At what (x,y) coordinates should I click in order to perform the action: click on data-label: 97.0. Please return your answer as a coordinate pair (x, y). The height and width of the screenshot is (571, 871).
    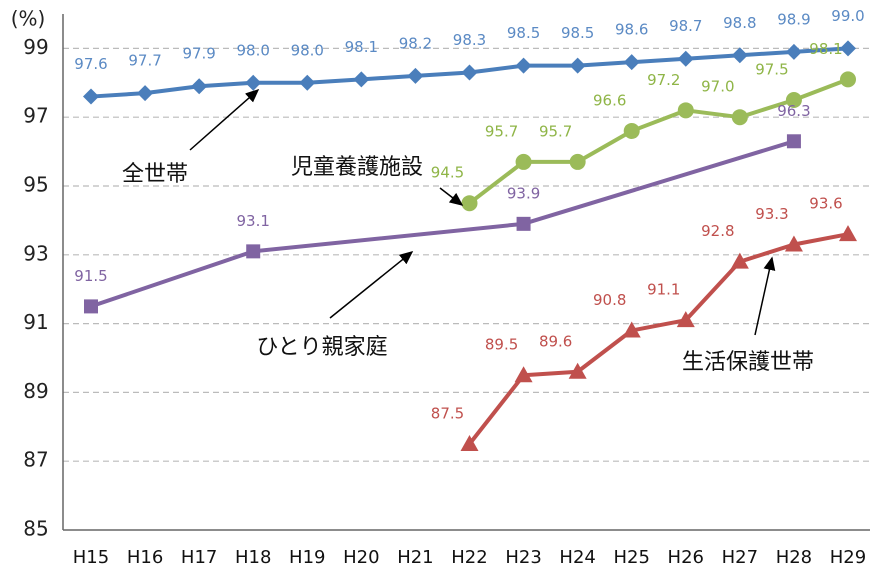
    Looking at the image, I should click on (717, 87).